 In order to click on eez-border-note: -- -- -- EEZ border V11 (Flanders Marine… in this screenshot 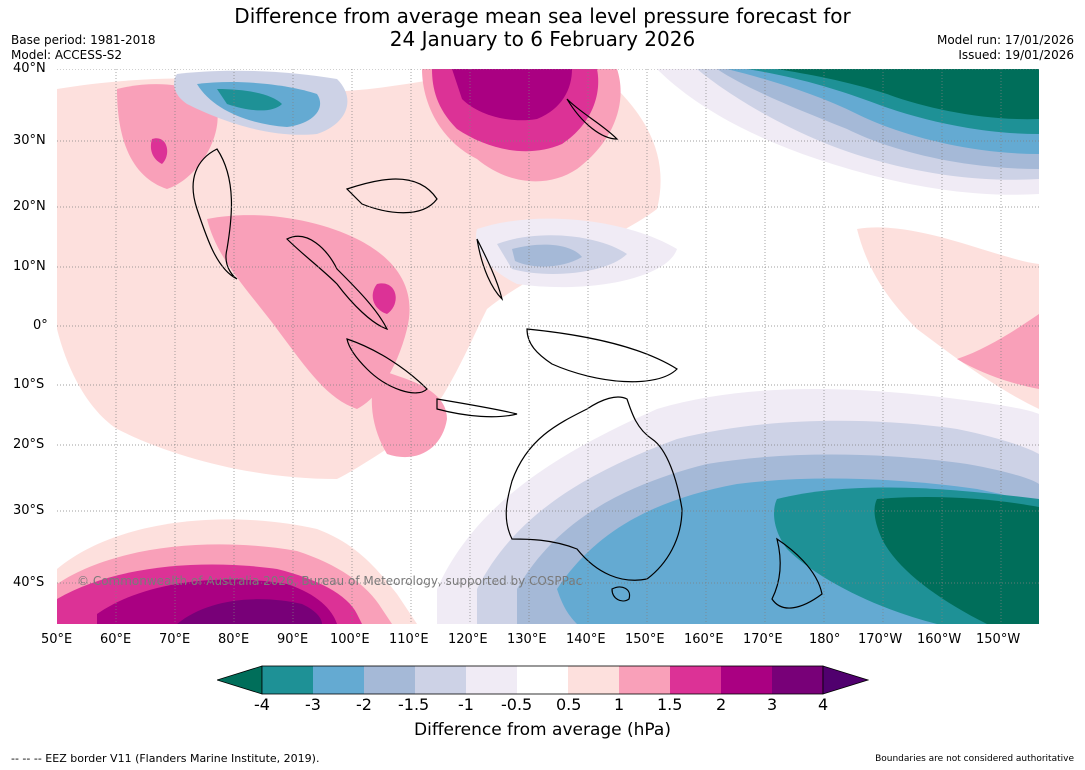, I will do `click(165, 758)`.